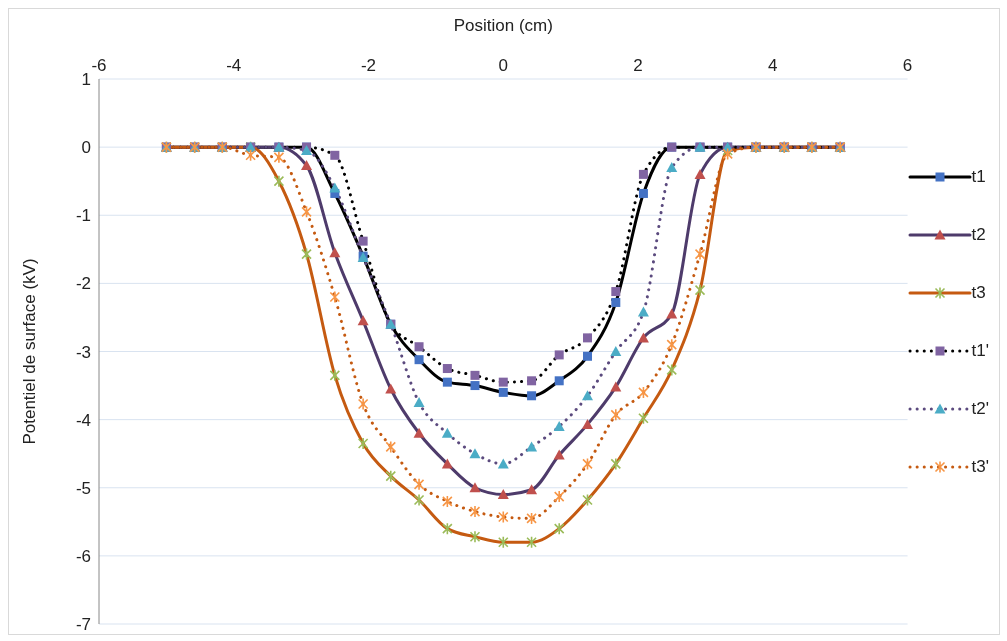  Describe the element at coordinates (773, 65) in the screenshot. I see `x-tick-label: 4` at that location.